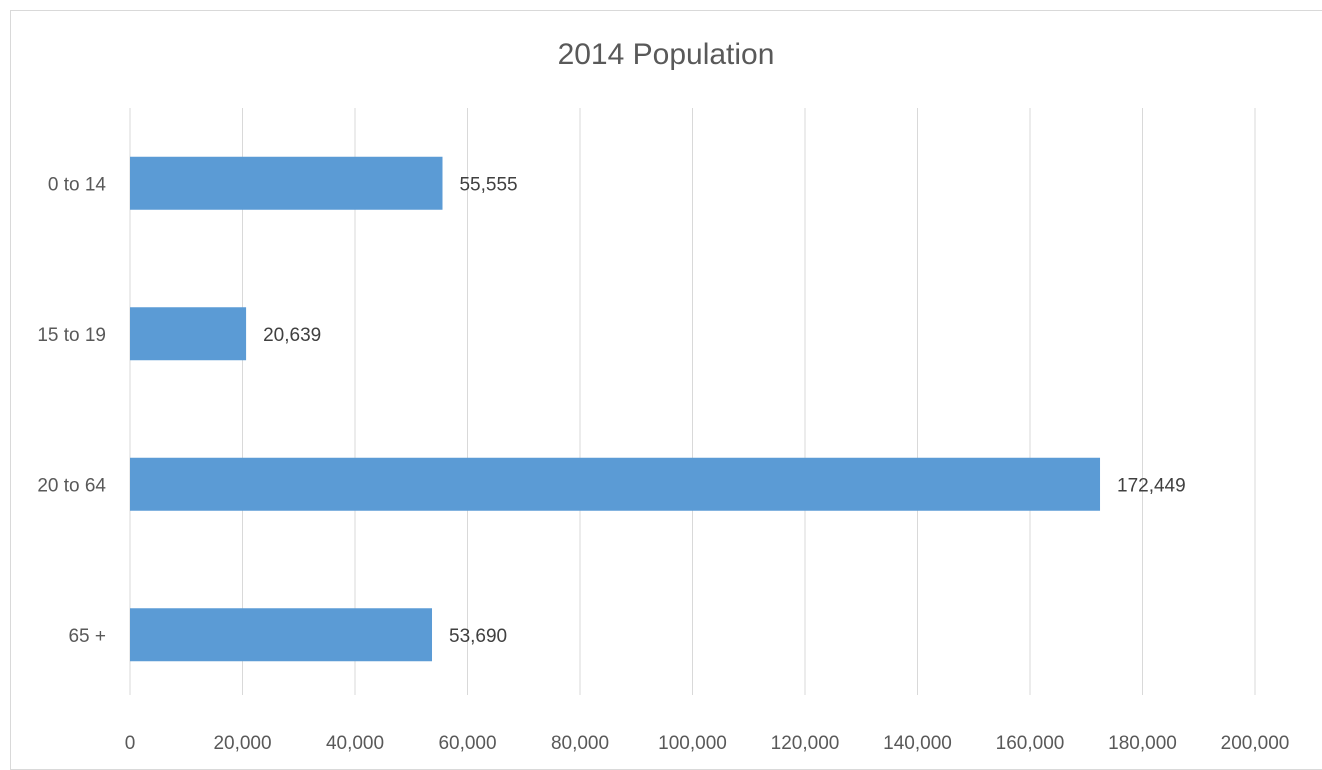  I want to click on x-tick-label: 80,000, so click(580, 743).